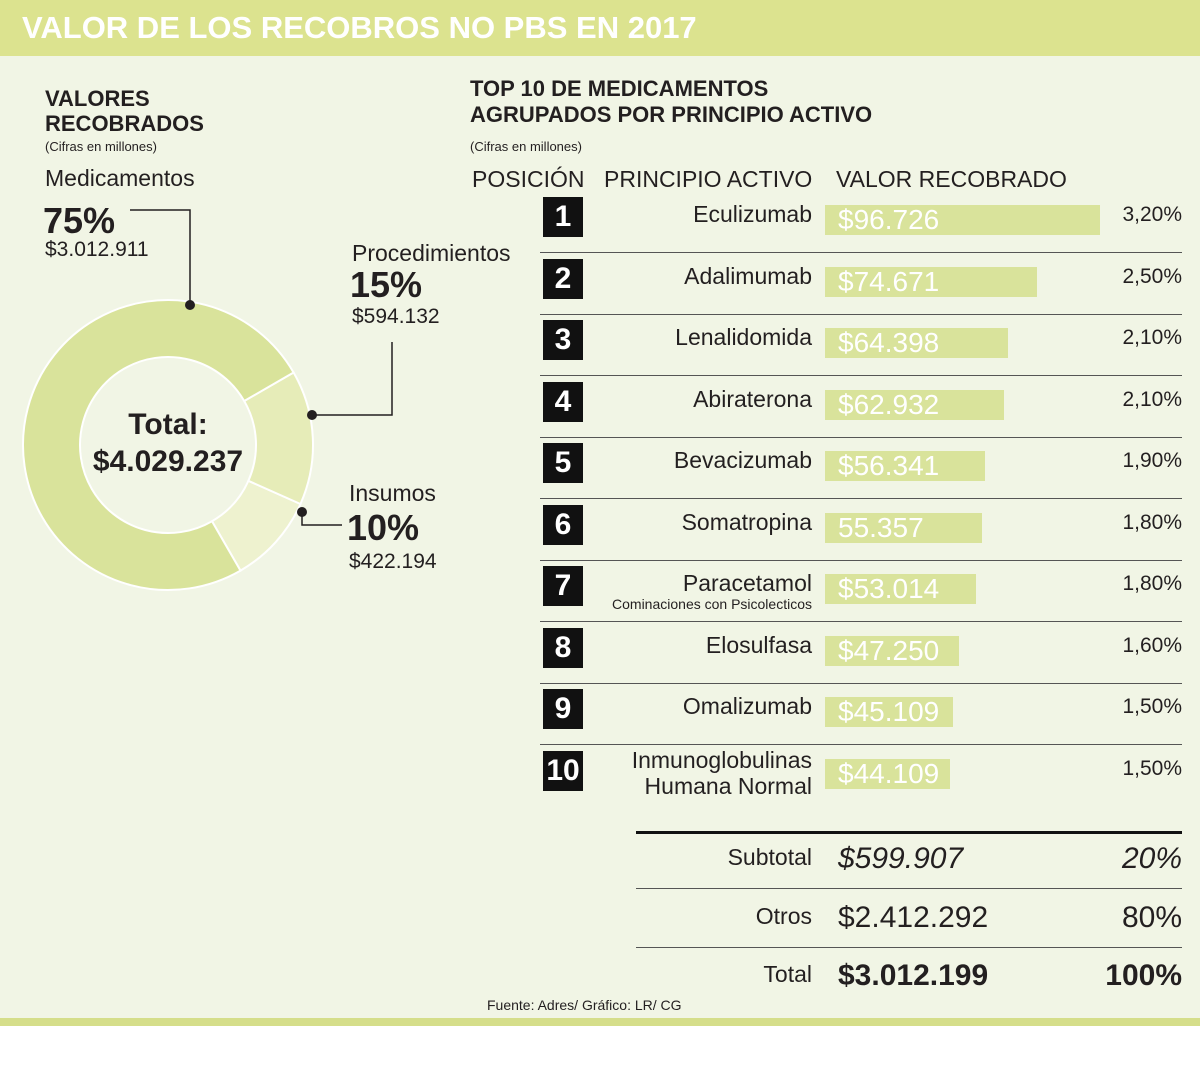 The image size is (1200, 1092). I want to click on column-header: VALOR RECOBRADO, so click(951, 179).